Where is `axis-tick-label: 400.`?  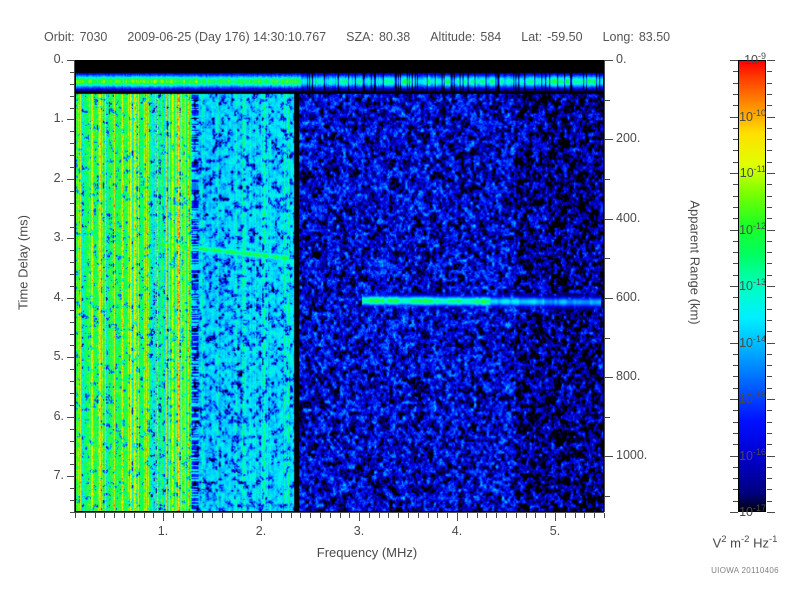
axis-tick-label: 400. is located at coordinates (628, 218).